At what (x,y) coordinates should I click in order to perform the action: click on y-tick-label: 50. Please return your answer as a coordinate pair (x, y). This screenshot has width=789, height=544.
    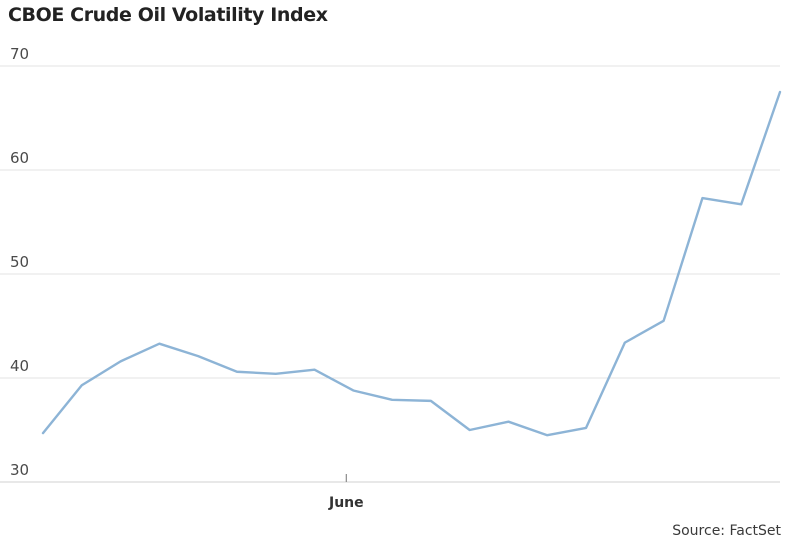
    Looking at the image, I should click on (19, 262).